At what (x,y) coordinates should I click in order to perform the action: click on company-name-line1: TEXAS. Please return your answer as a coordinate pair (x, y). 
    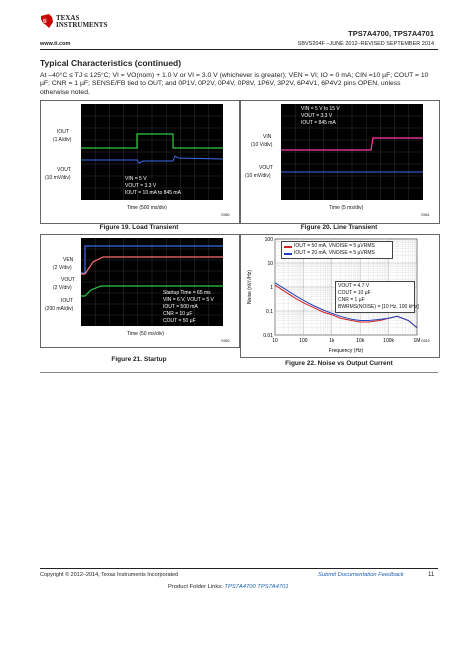
    Looking at the image, I should click on (68, 18).